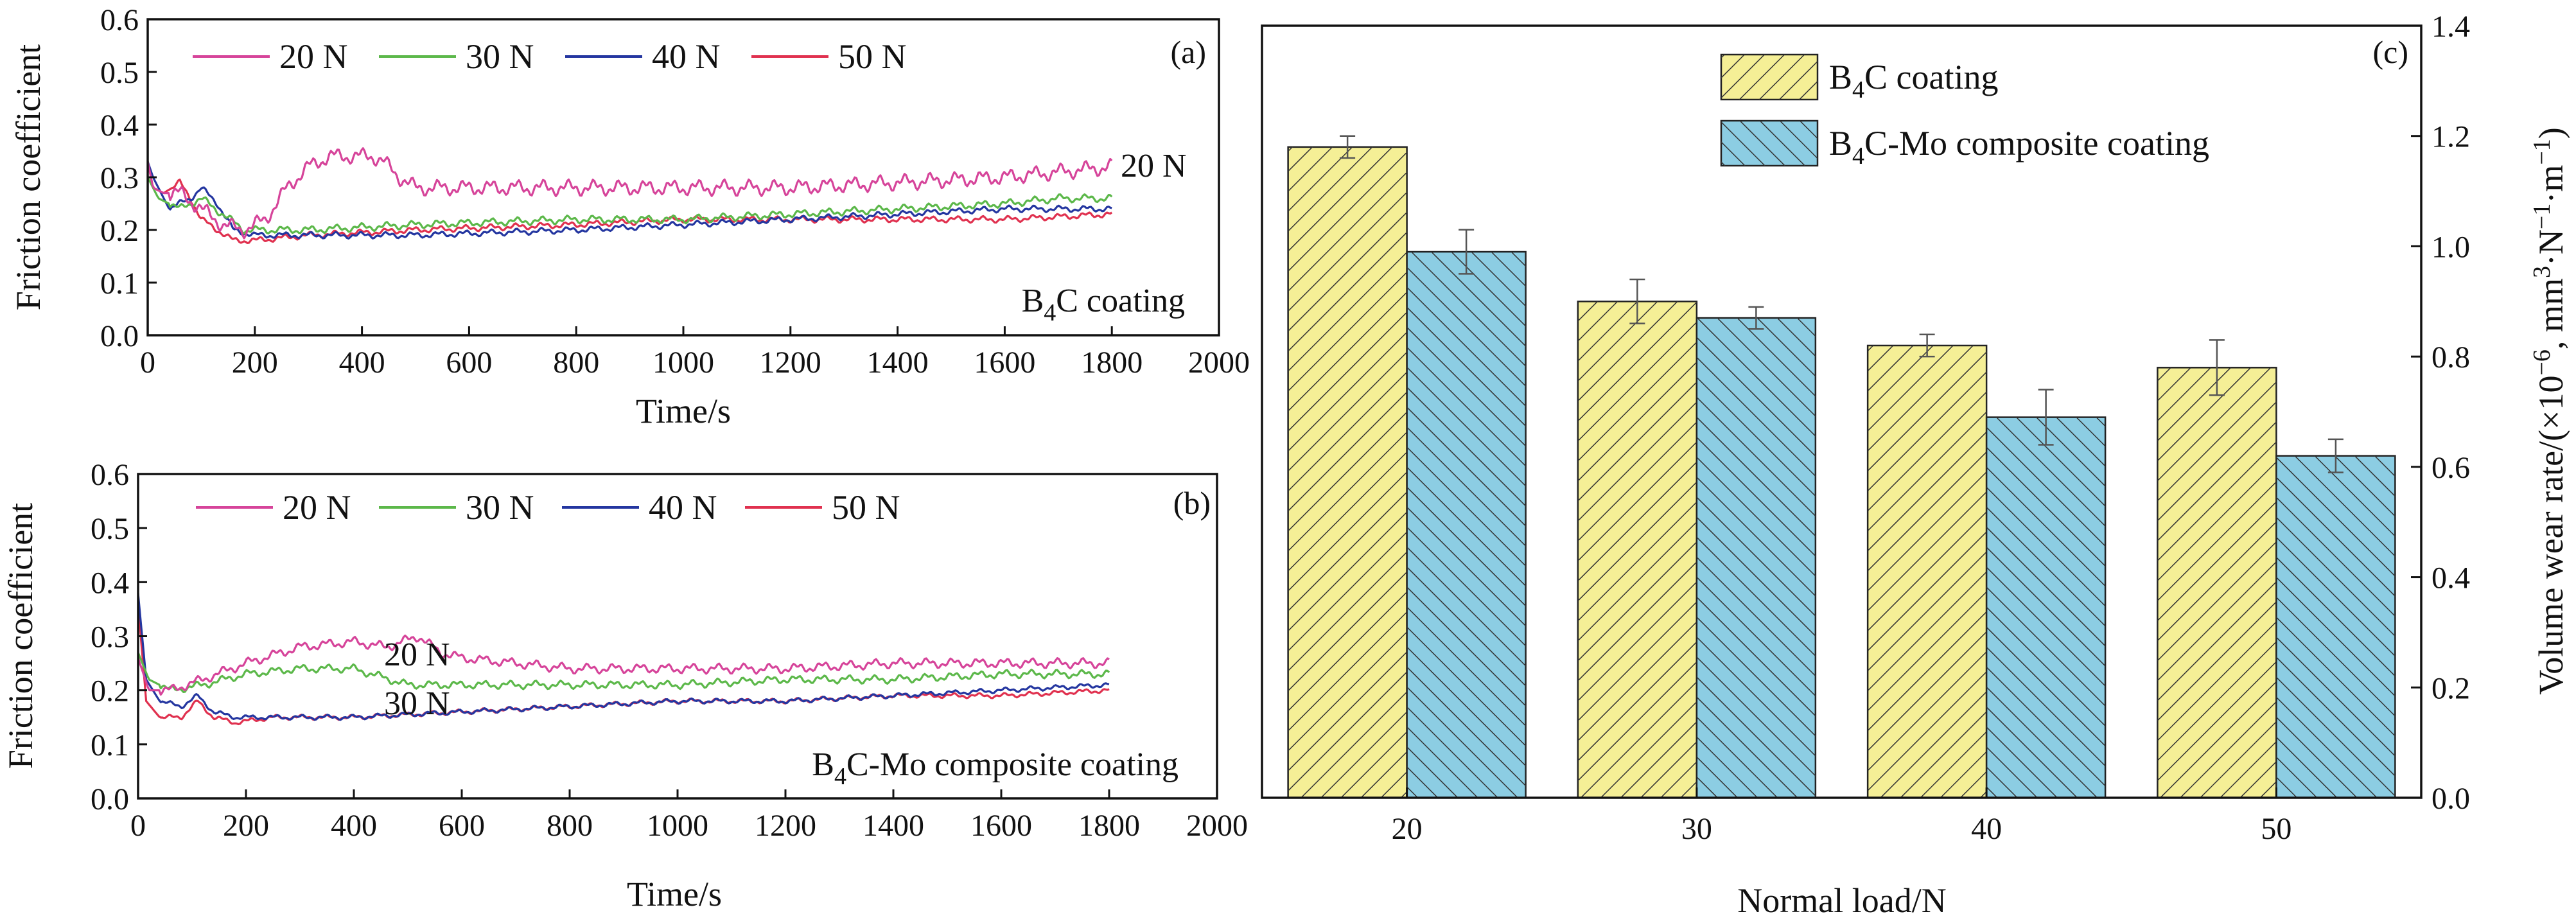  What do you see at coordinates (683, 363) in the screenshot?
I see `panel-a-x-tick-label: 1000` at bounding box center [683, 363].